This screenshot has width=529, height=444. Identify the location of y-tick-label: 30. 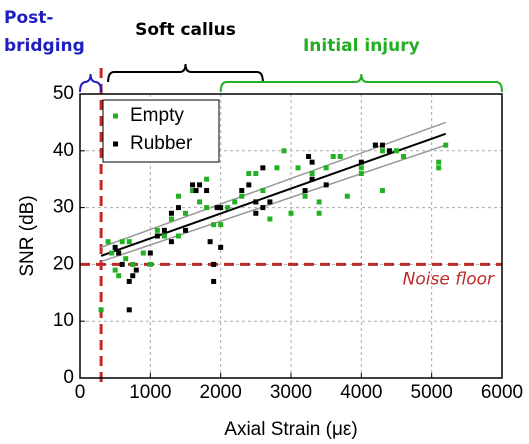
(63, 207).